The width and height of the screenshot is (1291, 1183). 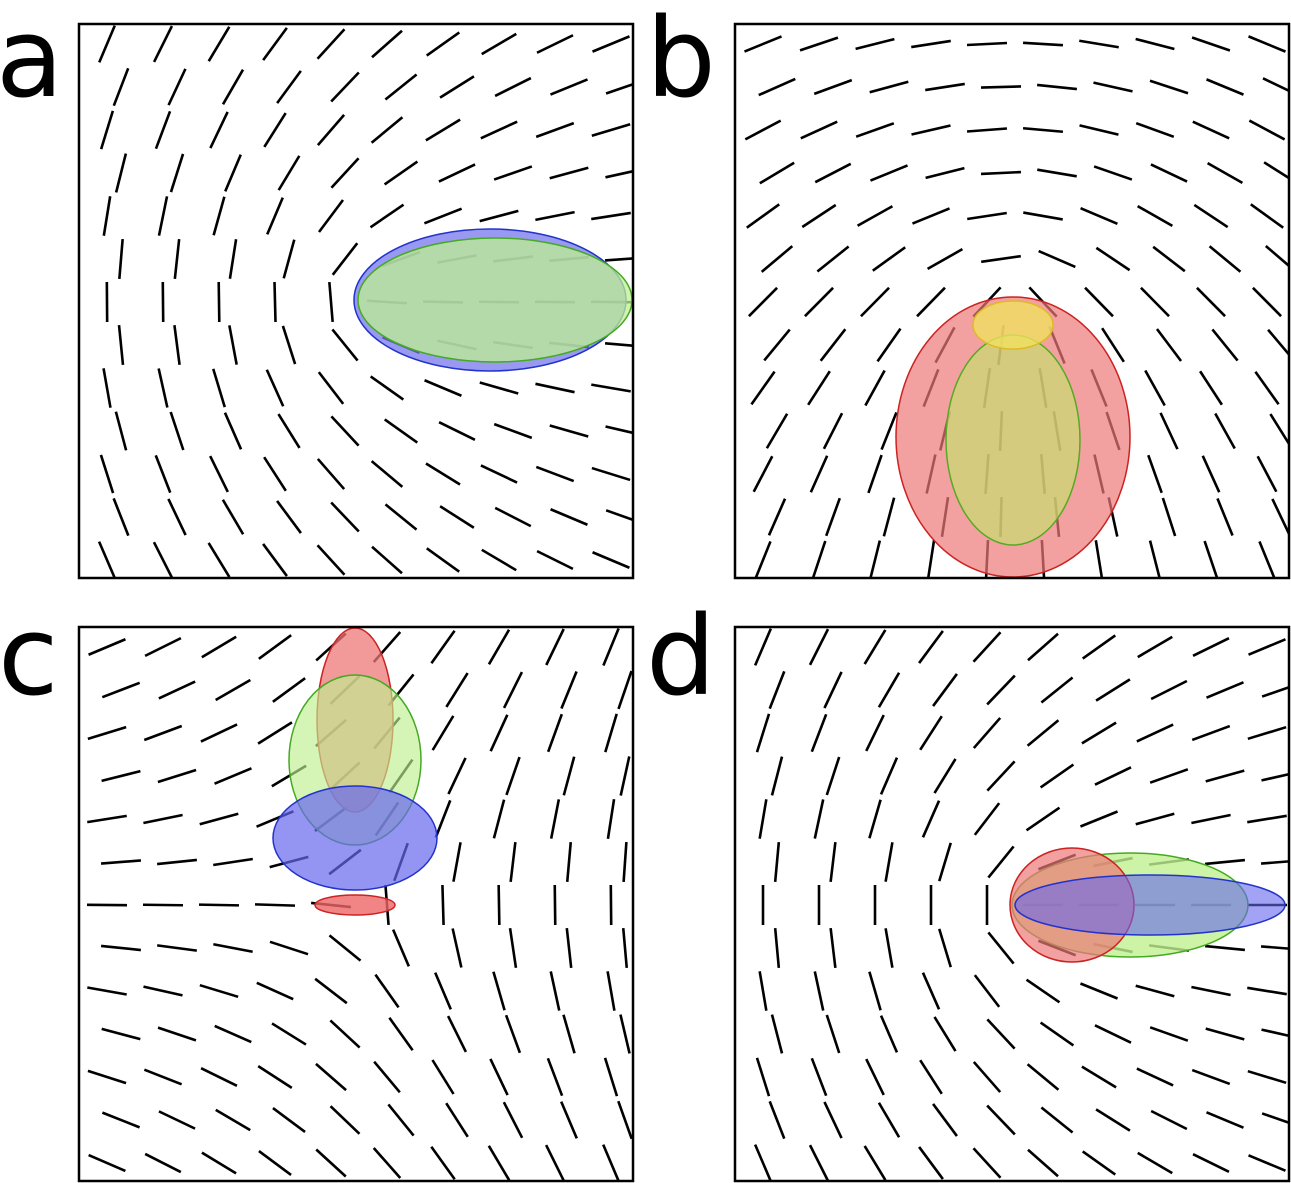 I want to click on lobe-blue, so click(x=1150, y=905).